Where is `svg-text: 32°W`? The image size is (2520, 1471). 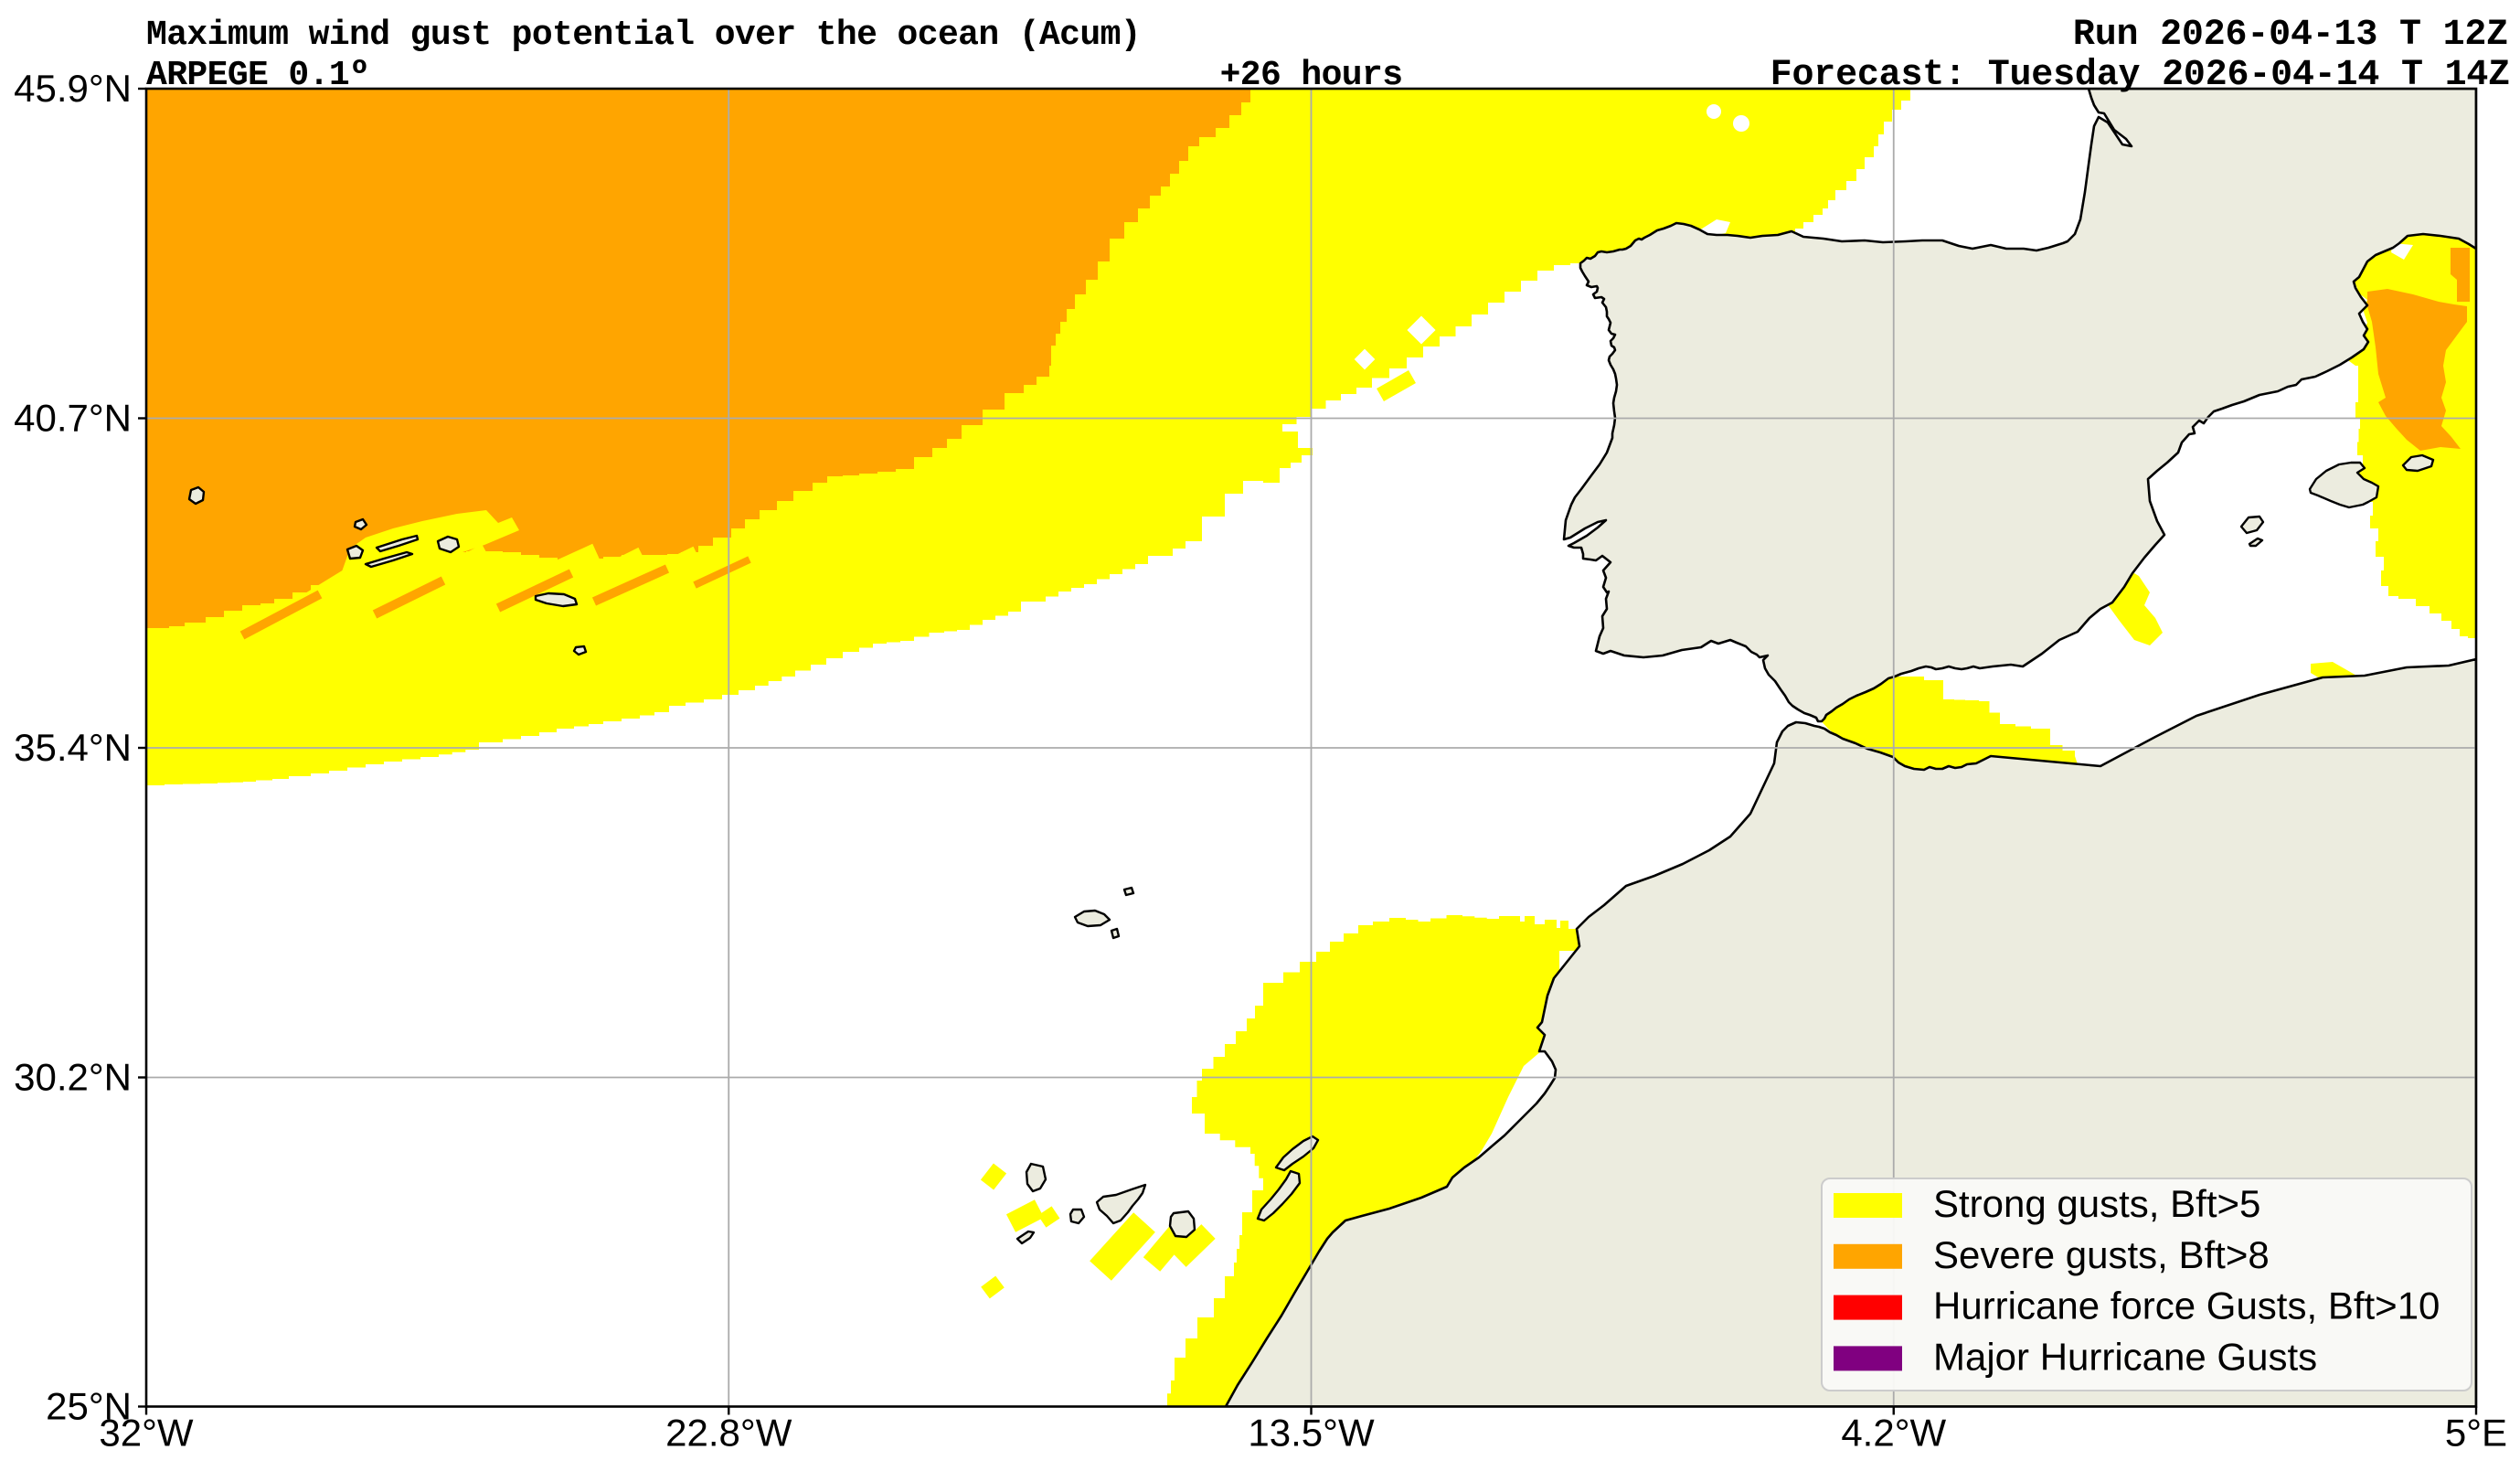
svg-text: 32°W is located at coordinates (147, 1433).